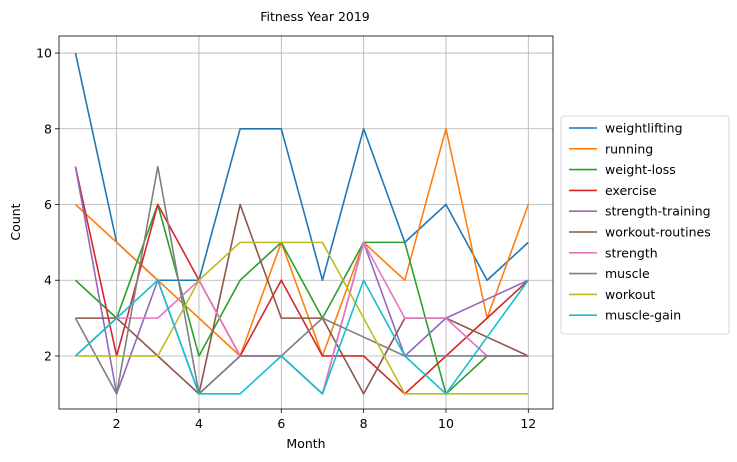 The height and width of the screenshot is (462, 737). Describe the element at coordinates (631, 190) in the screenshot. I see `legend-entry-label: exercise` at that location.